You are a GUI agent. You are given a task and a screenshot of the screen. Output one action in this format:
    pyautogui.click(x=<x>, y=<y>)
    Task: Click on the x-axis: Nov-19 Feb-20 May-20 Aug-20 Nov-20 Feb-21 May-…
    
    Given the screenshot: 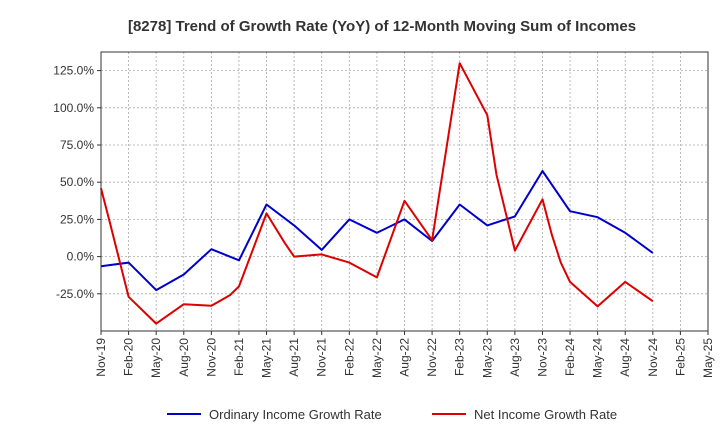 What is the action you would take?
    pyautogui.click(x=404, y=354)
    